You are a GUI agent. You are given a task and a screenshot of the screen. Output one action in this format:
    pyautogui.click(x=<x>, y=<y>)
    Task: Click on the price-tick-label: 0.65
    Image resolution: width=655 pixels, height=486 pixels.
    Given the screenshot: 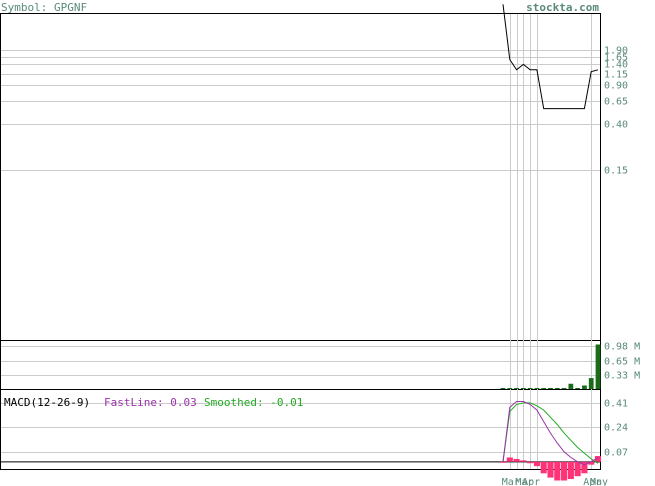 What is the action you would take?
    pyautogui.click(x=616, y=102)
    